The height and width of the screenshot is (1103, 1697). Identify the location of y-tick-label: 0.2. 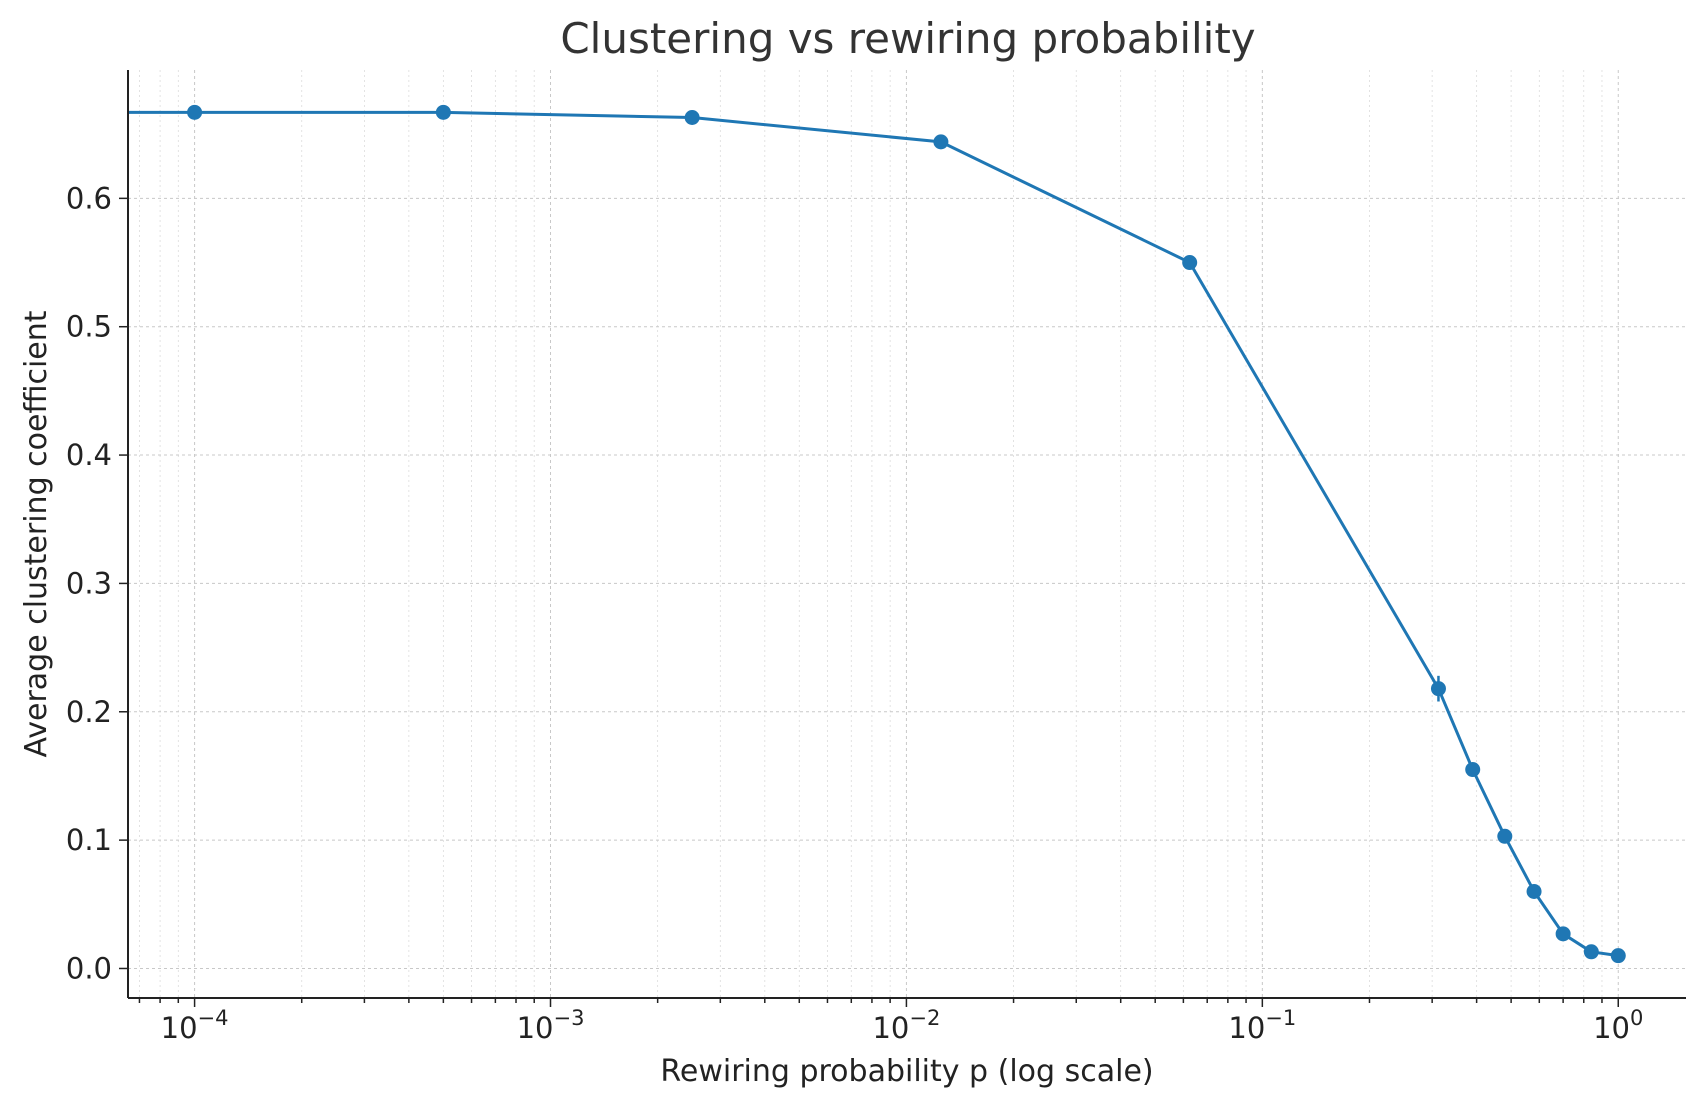
(89, 712).